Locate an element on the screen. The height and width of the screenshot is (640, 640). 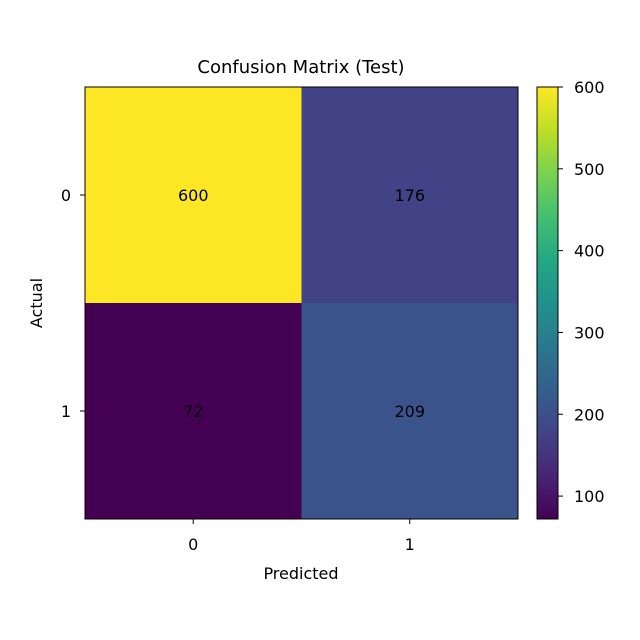
cell-value-label: 209 is located at coordinates (409, 411).